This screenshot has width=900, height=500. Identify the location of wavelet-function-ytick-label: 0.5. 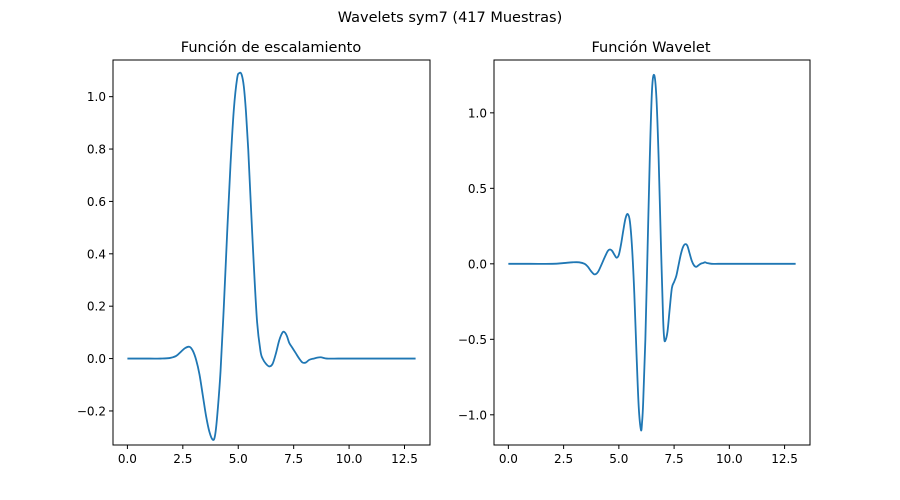
(477, 189).